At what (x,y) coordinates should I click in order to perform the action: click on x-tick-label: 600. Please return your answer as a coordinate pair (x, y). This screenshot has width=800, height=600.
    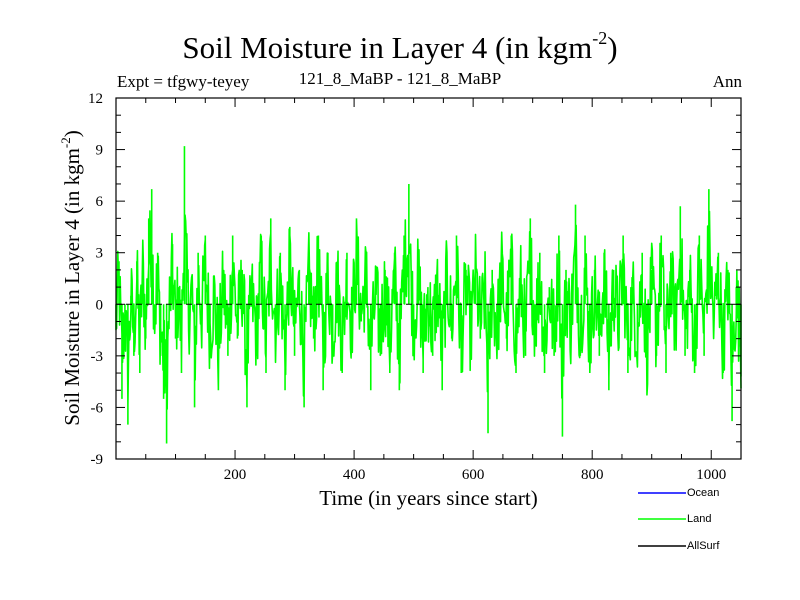
    Looking at the image, I should click on (473, 475).